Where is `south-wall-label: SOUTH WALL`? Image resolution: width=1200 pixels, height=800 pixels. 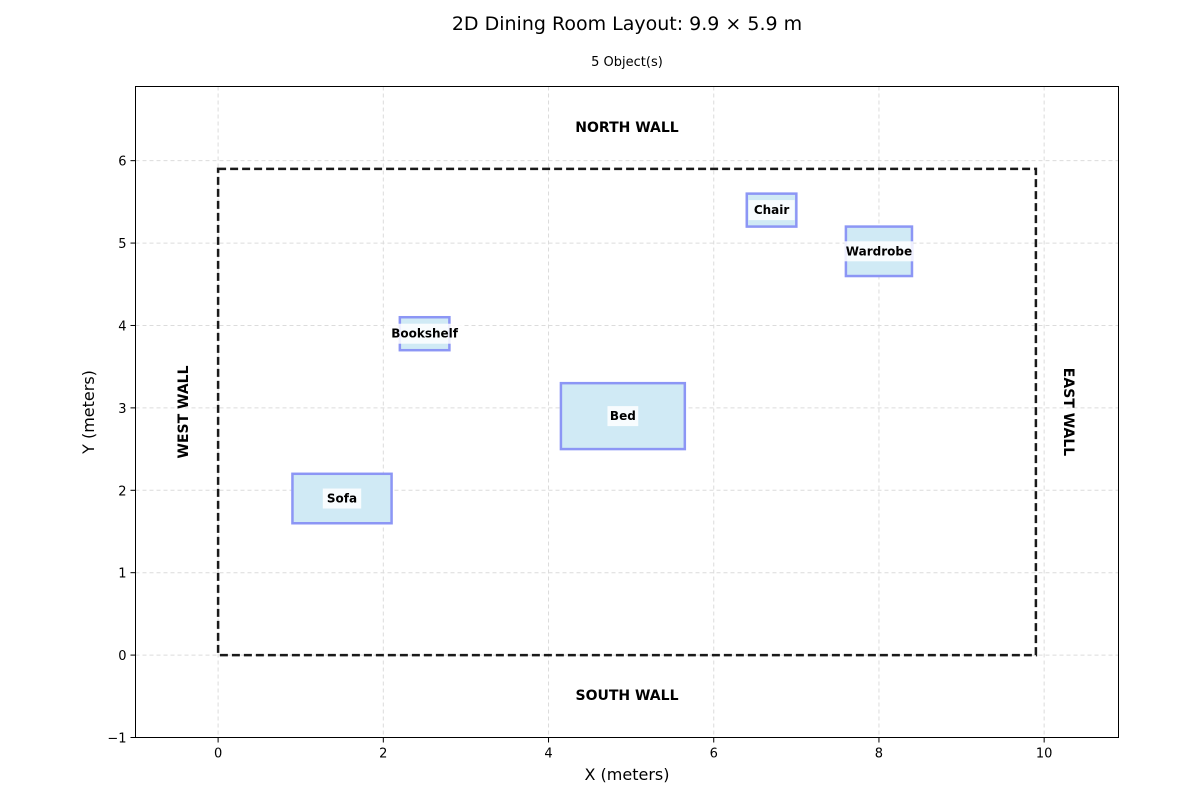 south-wall-label: SOUTH WALL is located at coordinates (627, 696).